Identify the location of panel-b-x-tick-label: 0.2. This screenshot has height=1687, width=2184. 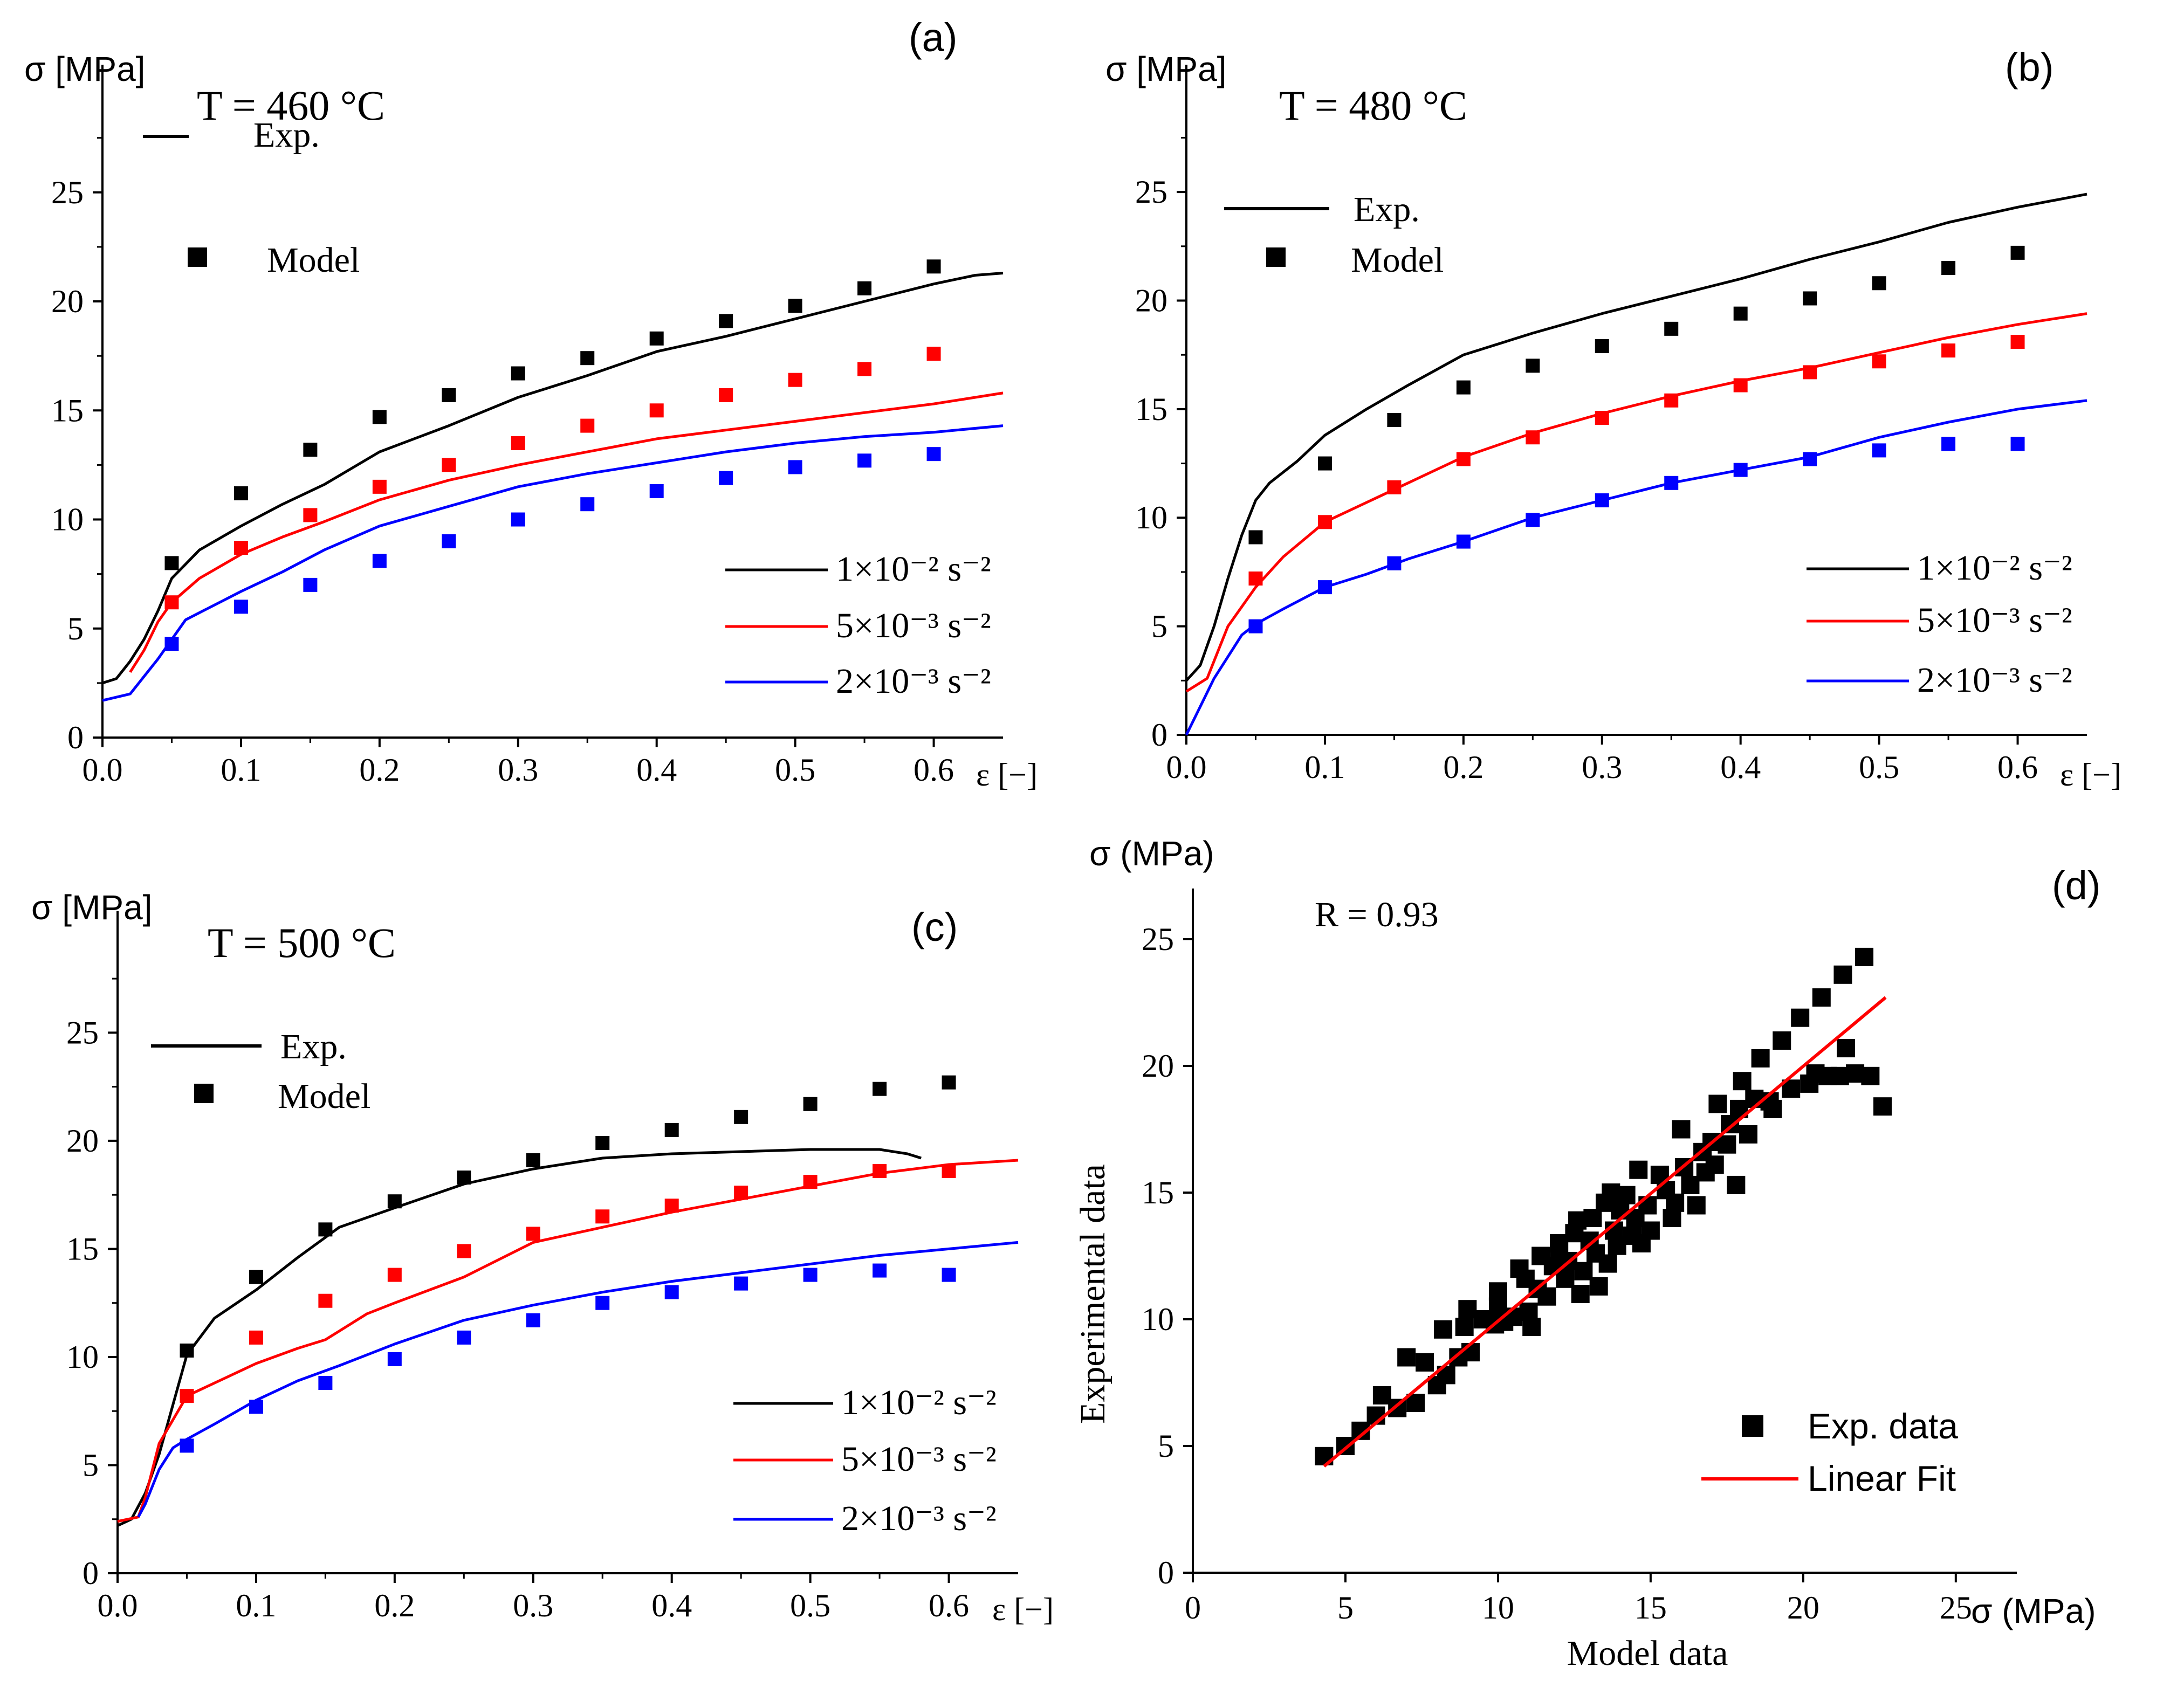
(1463, 767).